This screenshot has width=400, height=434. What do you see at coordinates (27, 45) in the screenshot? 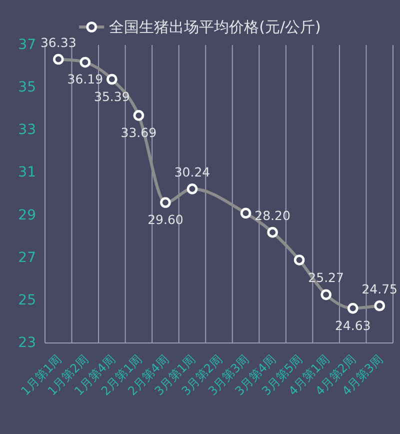
I see `y-tick-label: 37` at bounding box center [27, 45].